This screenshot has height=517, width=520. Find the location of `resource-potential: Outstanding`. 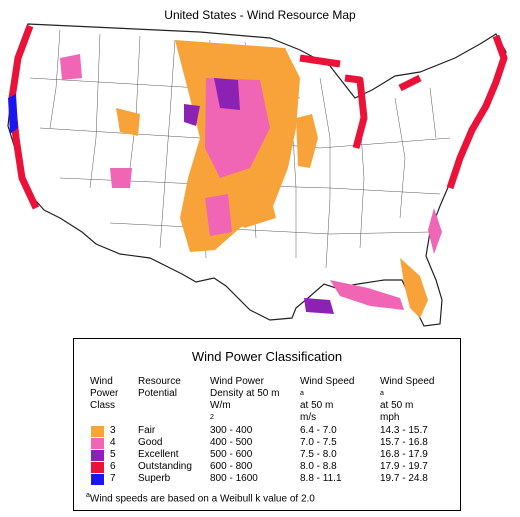

resource-potential: Outstanding is located at coordinates (165, 466).